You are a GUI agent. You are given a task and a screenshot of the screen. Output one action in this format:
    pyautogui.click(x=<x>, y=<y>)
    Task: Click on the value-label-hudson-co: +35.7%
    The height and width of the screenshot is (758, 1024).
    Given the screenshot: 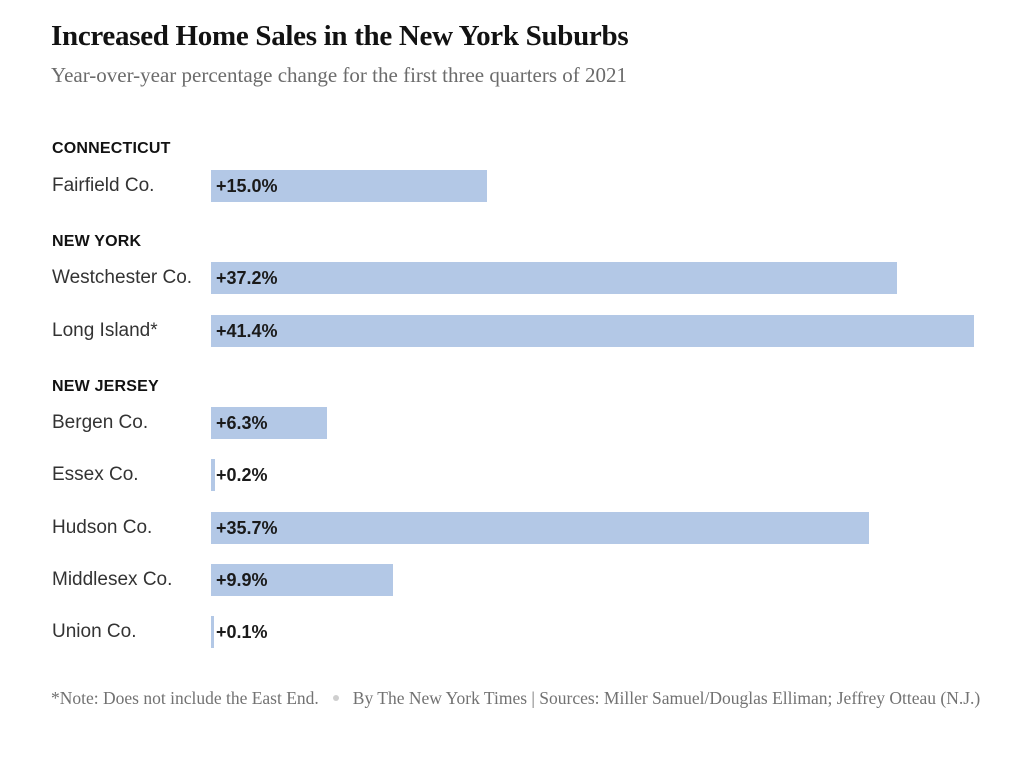 What is the action you would take?
    pyautogui.click(x=247, y=528)
    